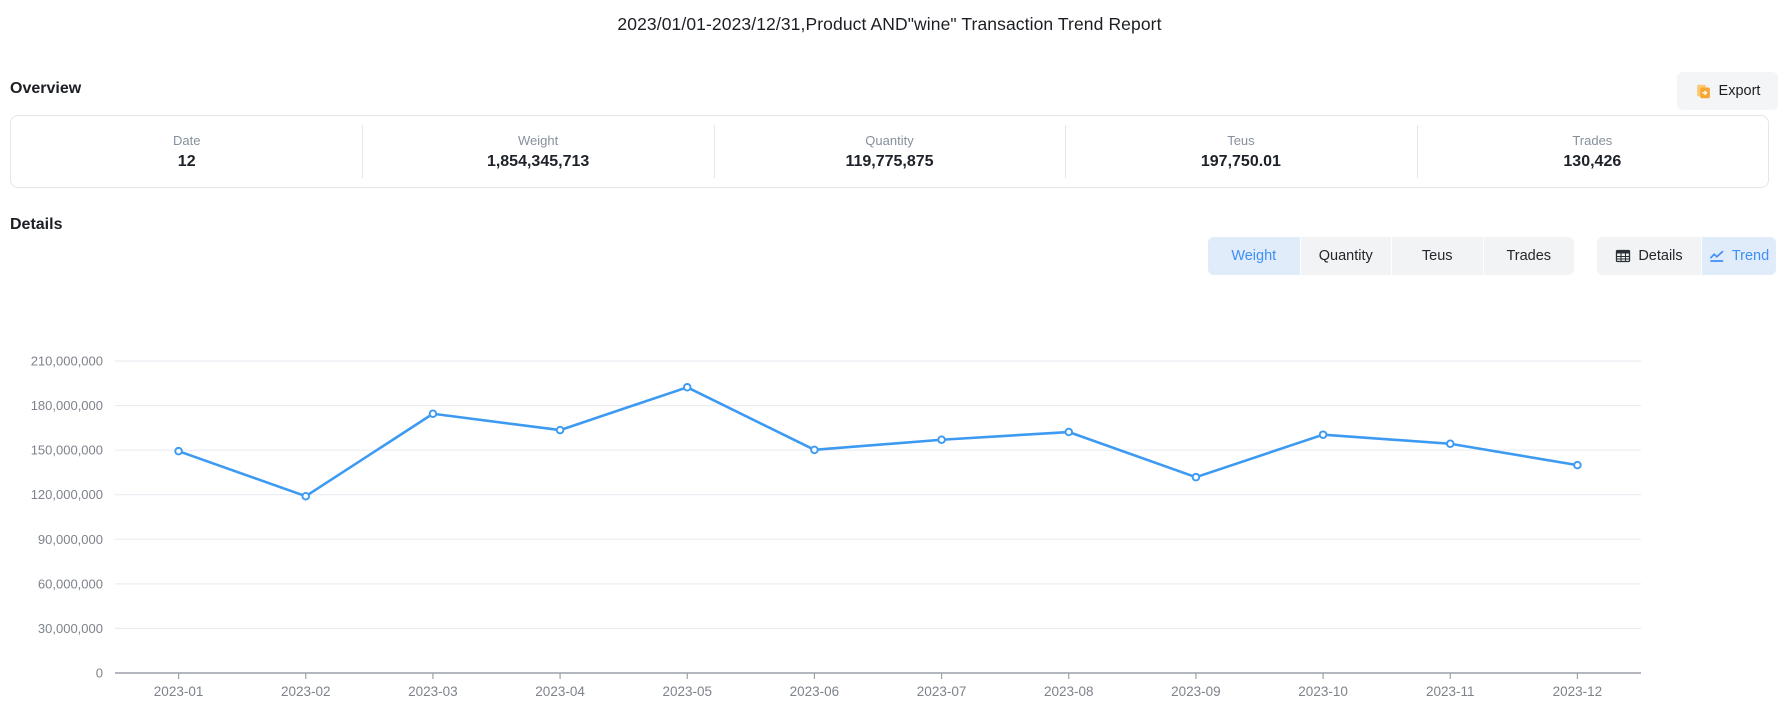  I want to click on stat-teus: Teus 197,750.01, so click(1240, 151).